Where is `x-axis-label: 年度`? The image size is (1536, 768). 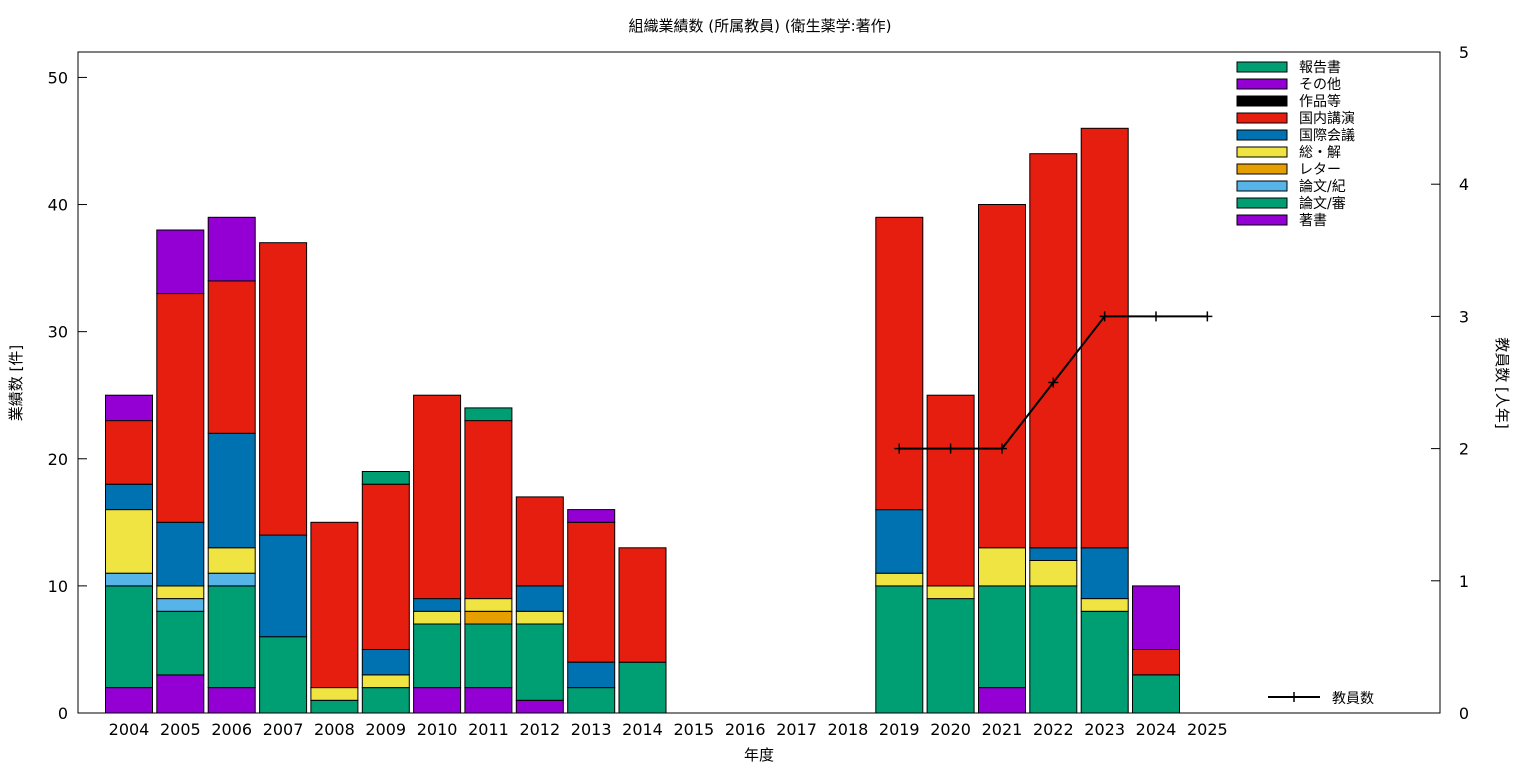
x-axis-label: 年度 is located at coordinates (759, 755).